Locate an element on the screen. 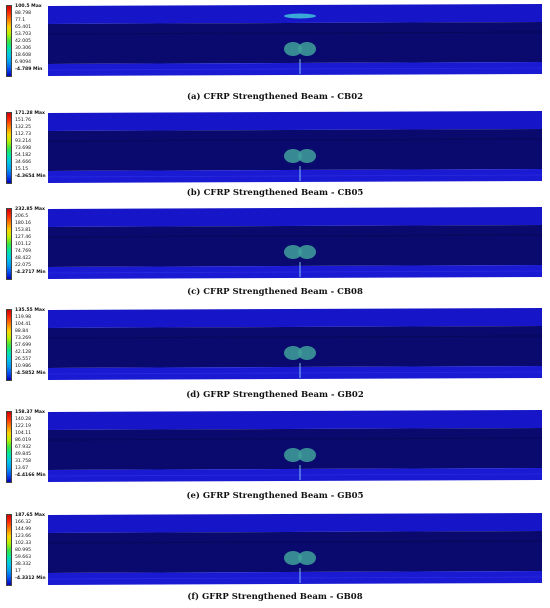 This screenshot has width=550, height=608. legend-level: 54.182 is located at coordinates (23, 155).